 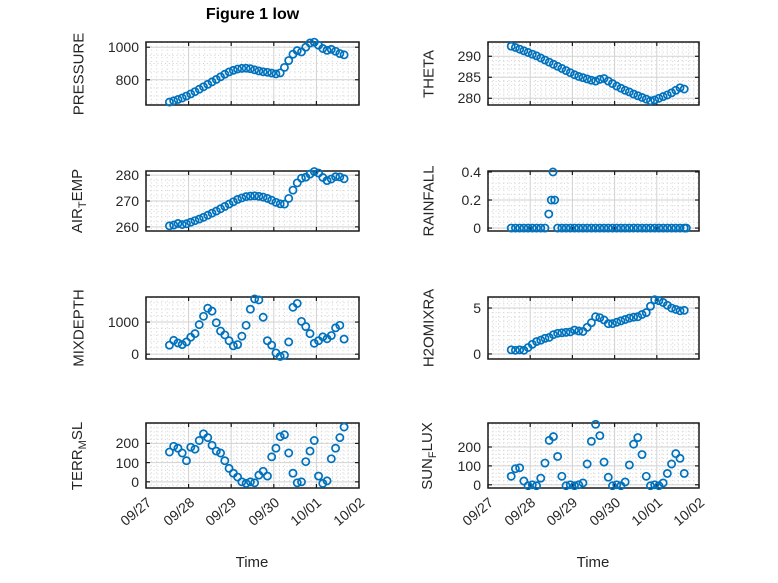 What do you see at coordinates (471, 171) in the screenshot?
I see `y-tick-label: 0.4` at bounding box center [471, 171].